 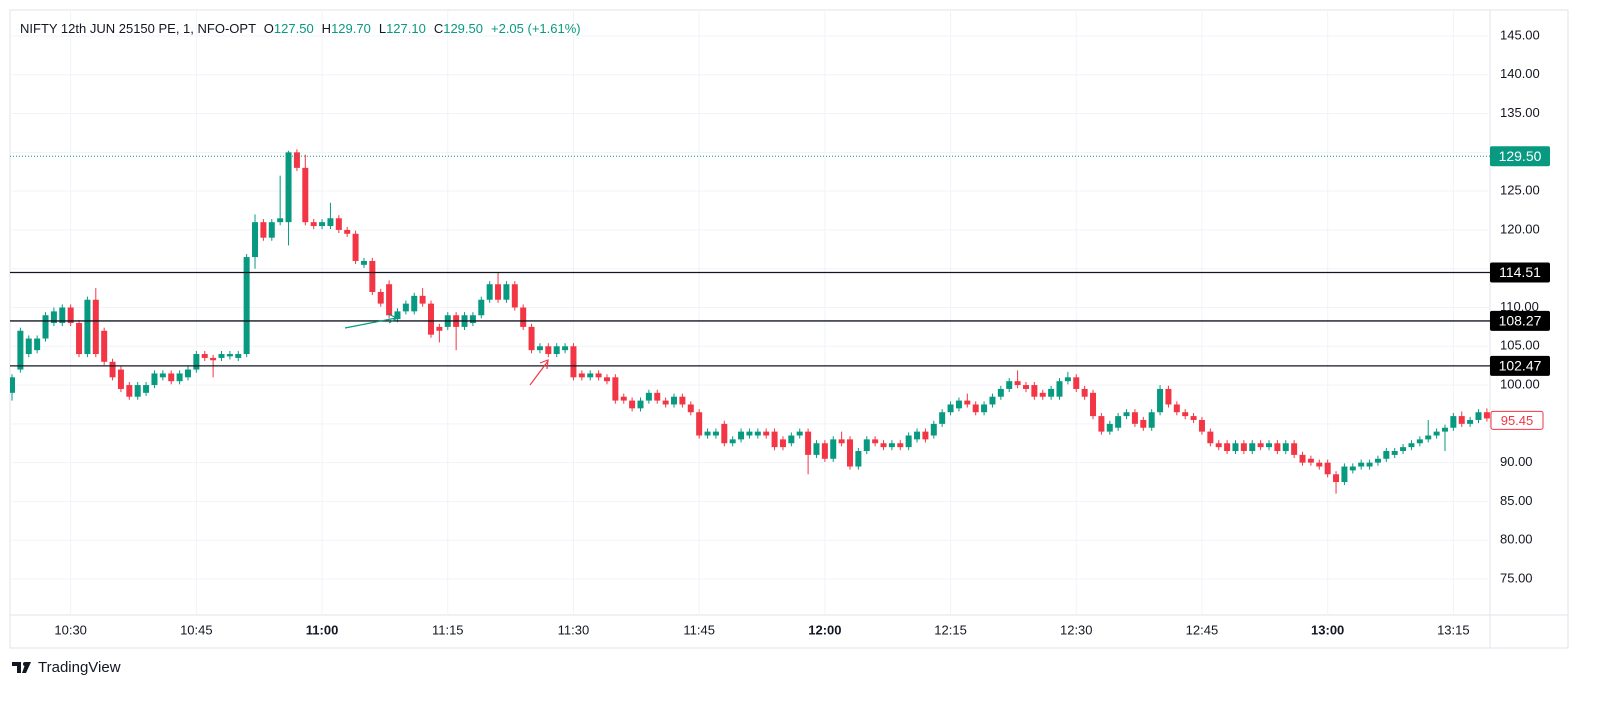 I want to click on level-label: 114.51, so click(x=1520, y=272).